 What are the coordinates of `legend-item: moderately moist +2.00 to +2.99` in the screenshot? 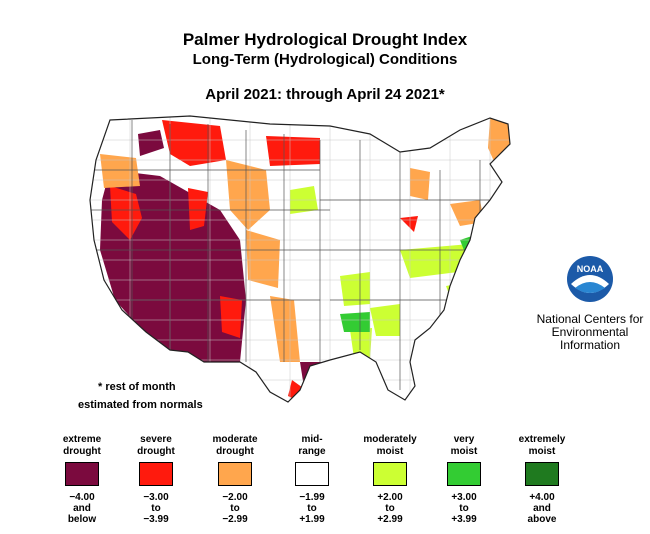 It's located at (390, 478).